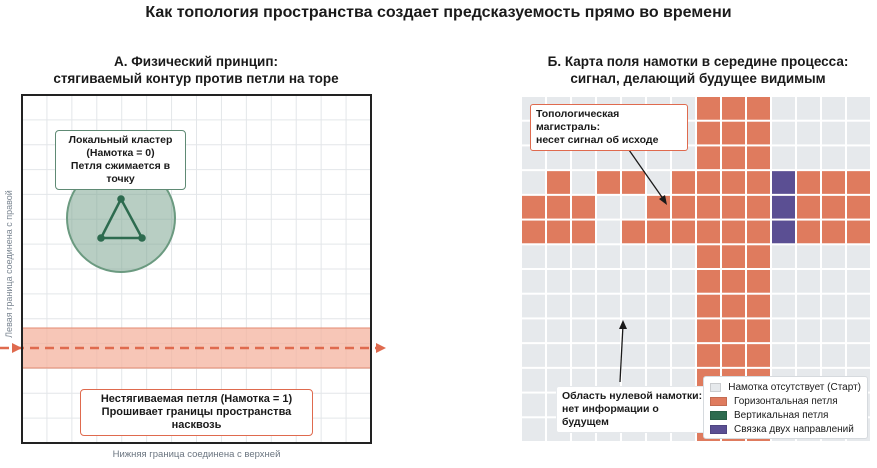 This screenshot has height=468, width=877. I want to click on legend-label: Намотка отсутствует (Старт), so click(794, 387).